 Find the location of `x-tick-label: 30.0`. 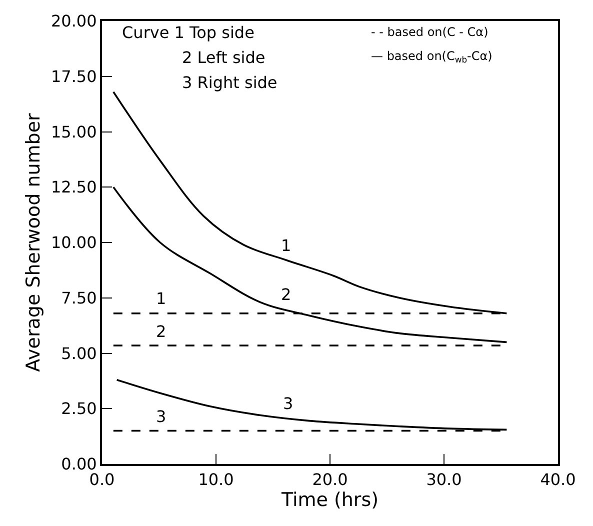

x-tick-label: 30.0 is located at coordinates (444, 480).